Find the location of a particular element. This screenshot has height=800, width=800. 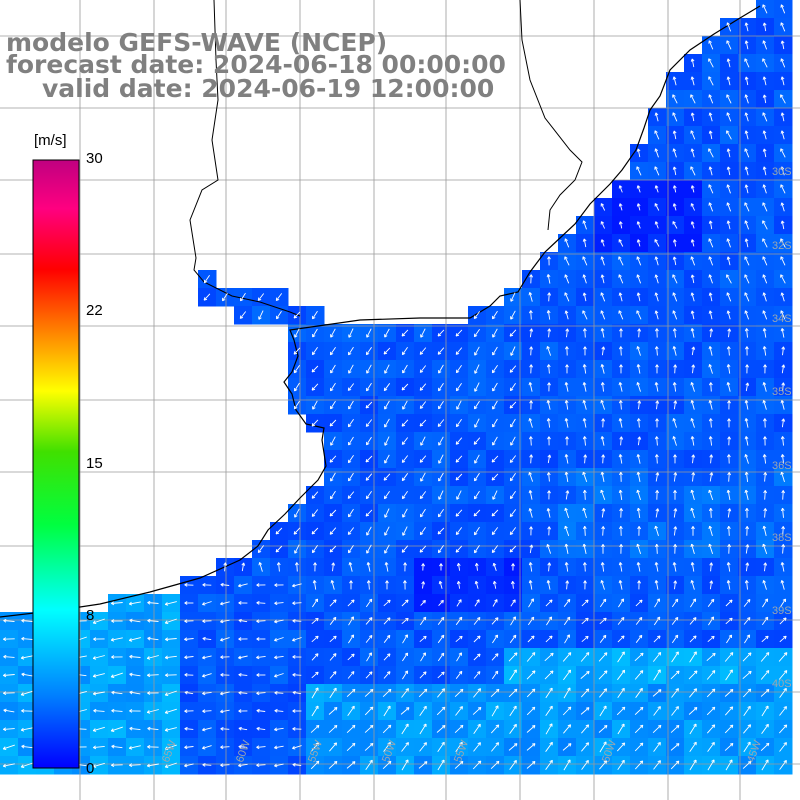

colorbar-tick-22: 22 is located at coordinates (94, 310).